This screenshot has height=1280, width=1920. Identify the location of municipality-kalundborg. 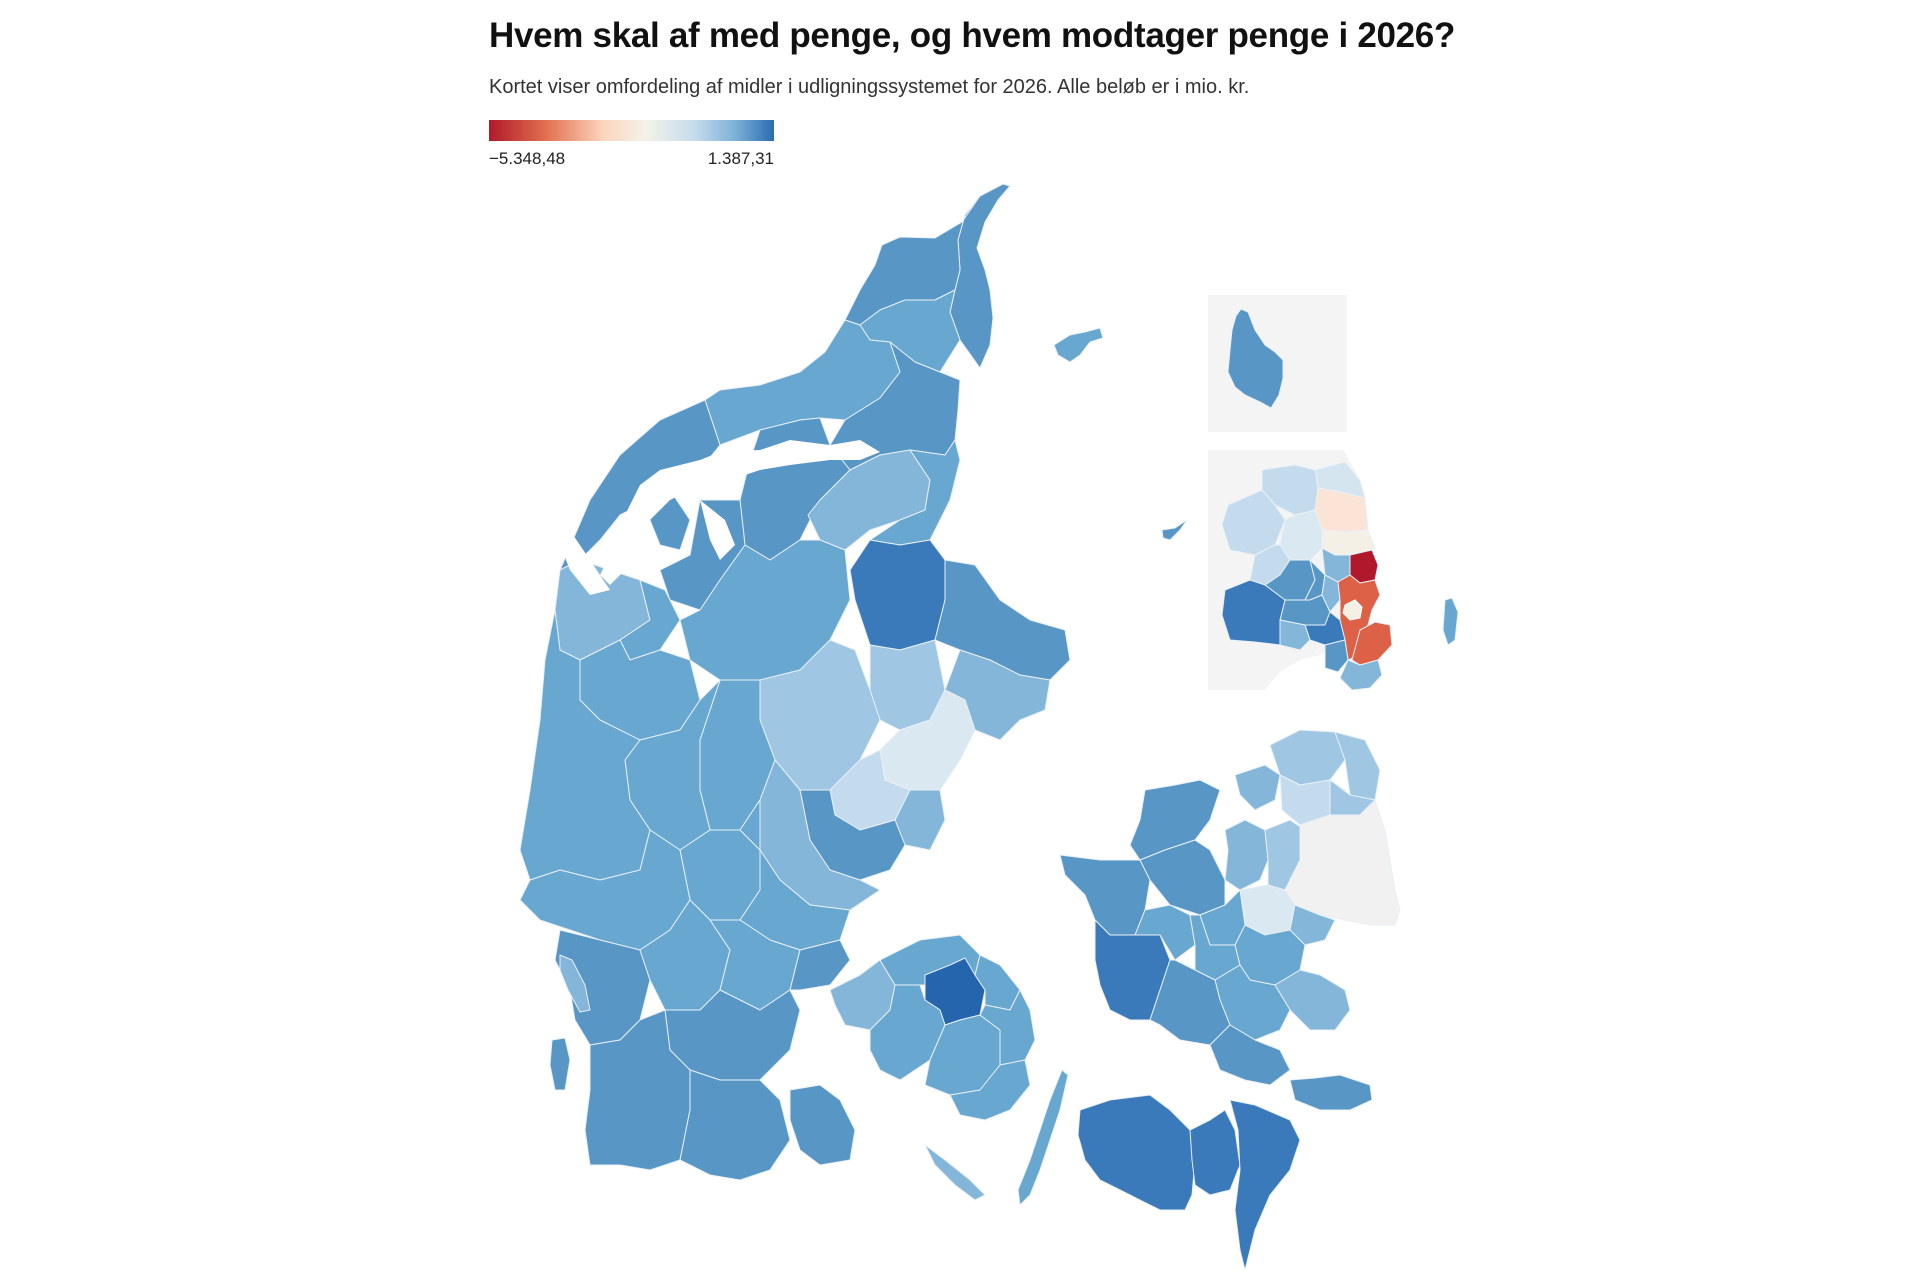
(1105, 895).